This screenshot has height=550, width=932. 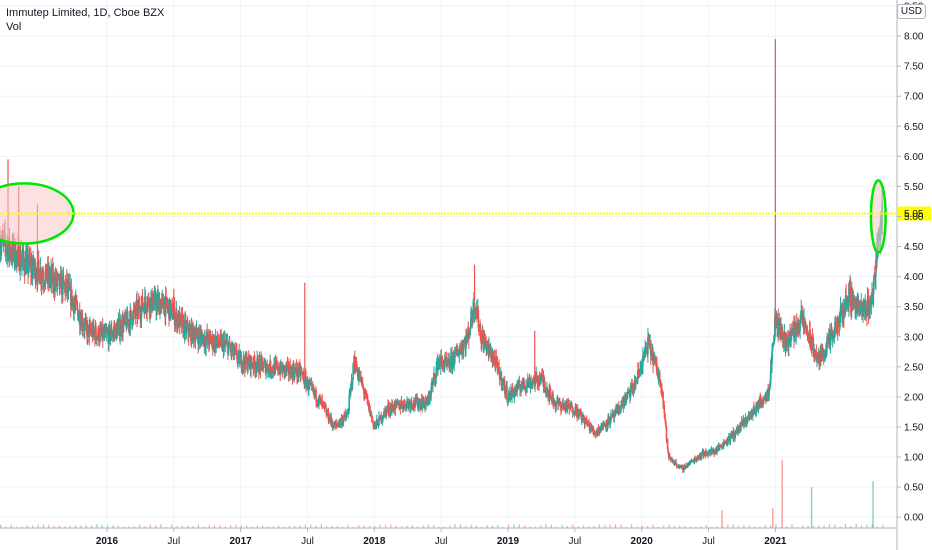 What do you see at coordinates (911, 11) in the screenshot?
I see `currency-badge: USD` at bounding box center [911, 11].